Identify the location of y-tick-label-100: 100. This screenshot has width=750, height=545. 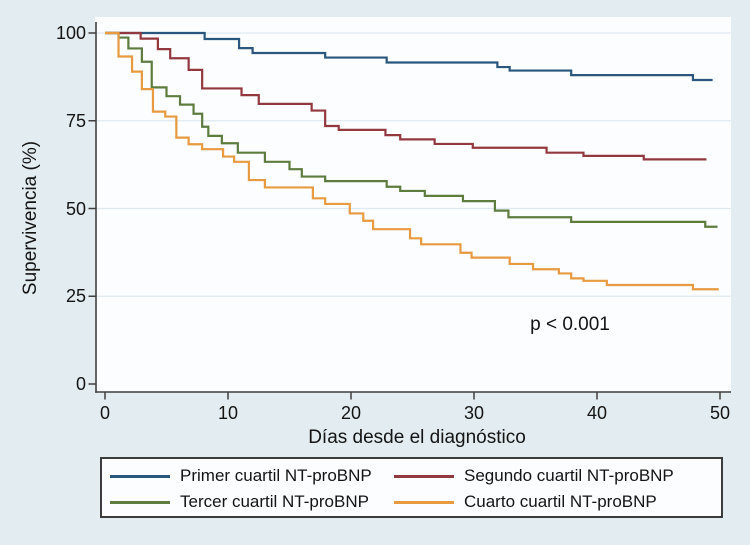
(70, 33).